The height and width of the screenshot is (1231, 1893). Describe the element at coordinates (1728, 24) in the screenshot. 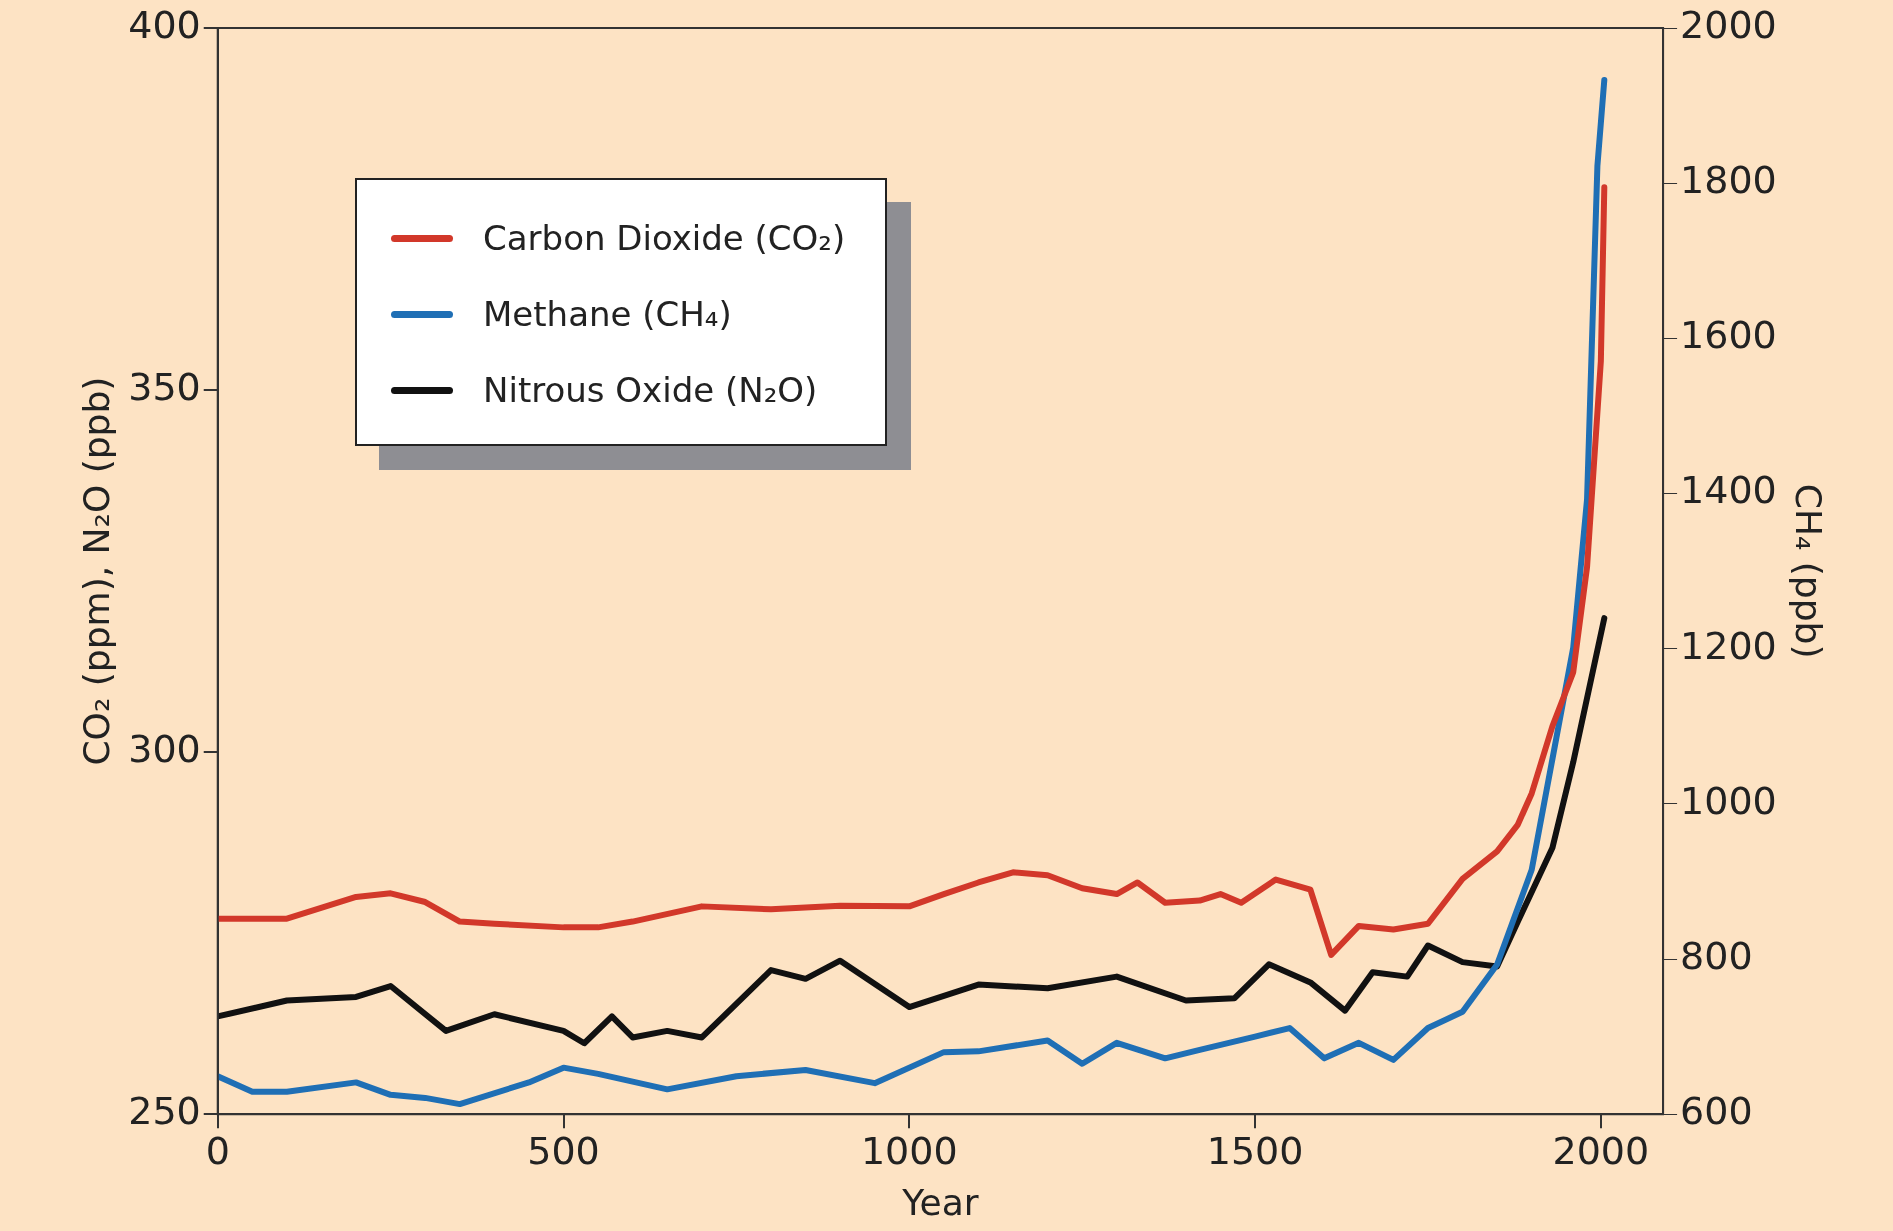

I see `y2-tick-label: 2000` at that location.